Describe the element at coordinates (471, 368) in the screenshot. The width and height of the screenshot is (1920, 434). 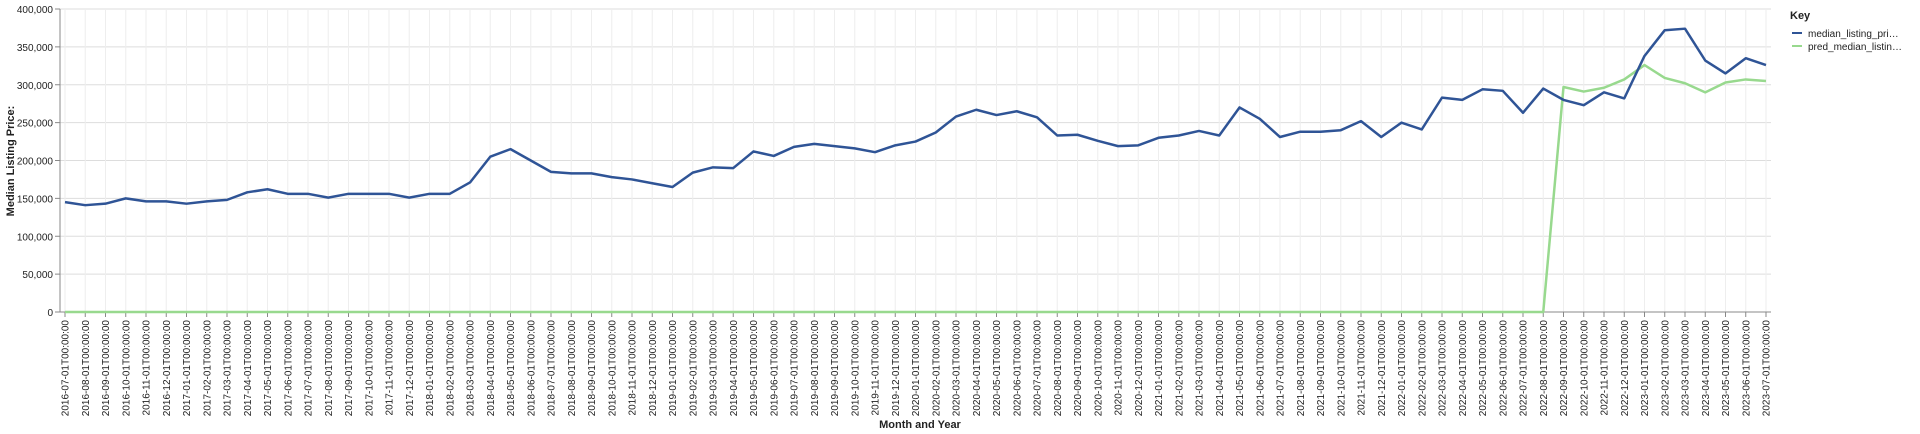
I see `x-tick-label: 2018-03-01T00:00:00` at that location.